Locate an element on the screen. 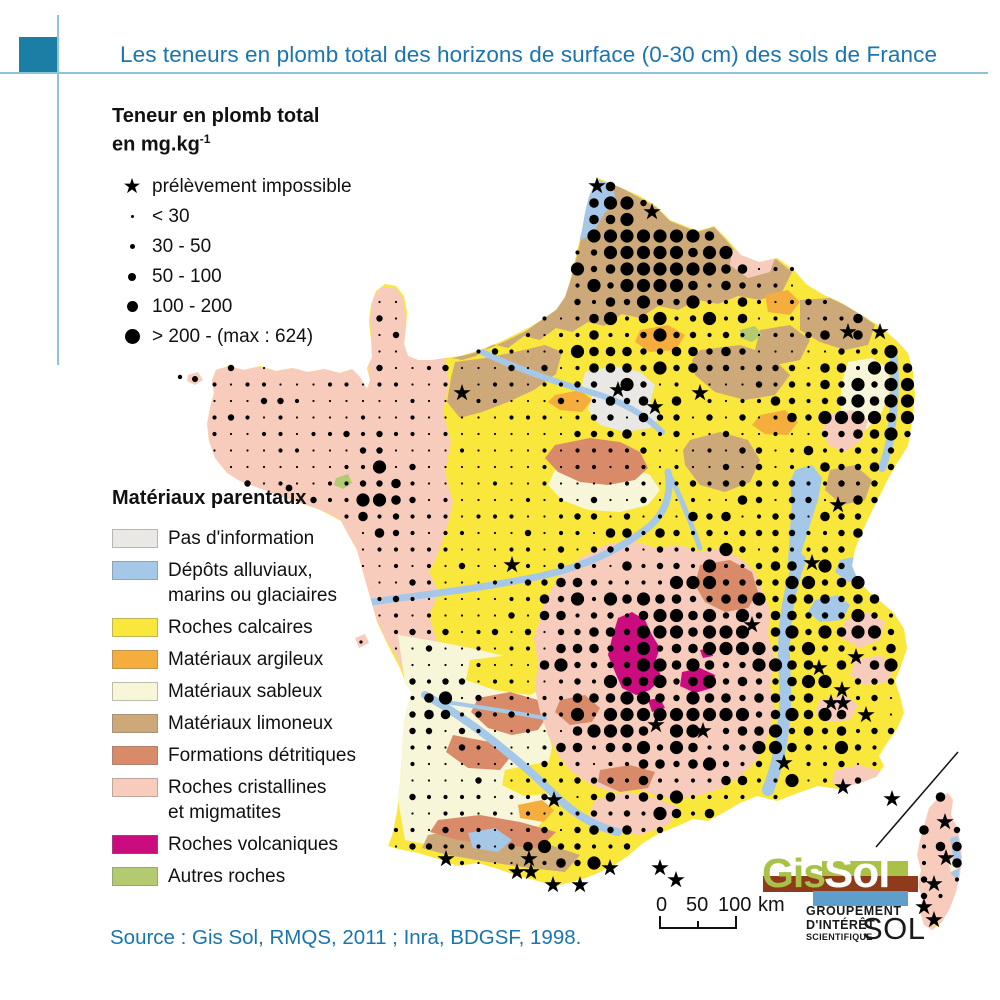 The image size is (1000, 1000). river-loire-upper is located at coordinates (684, 510).